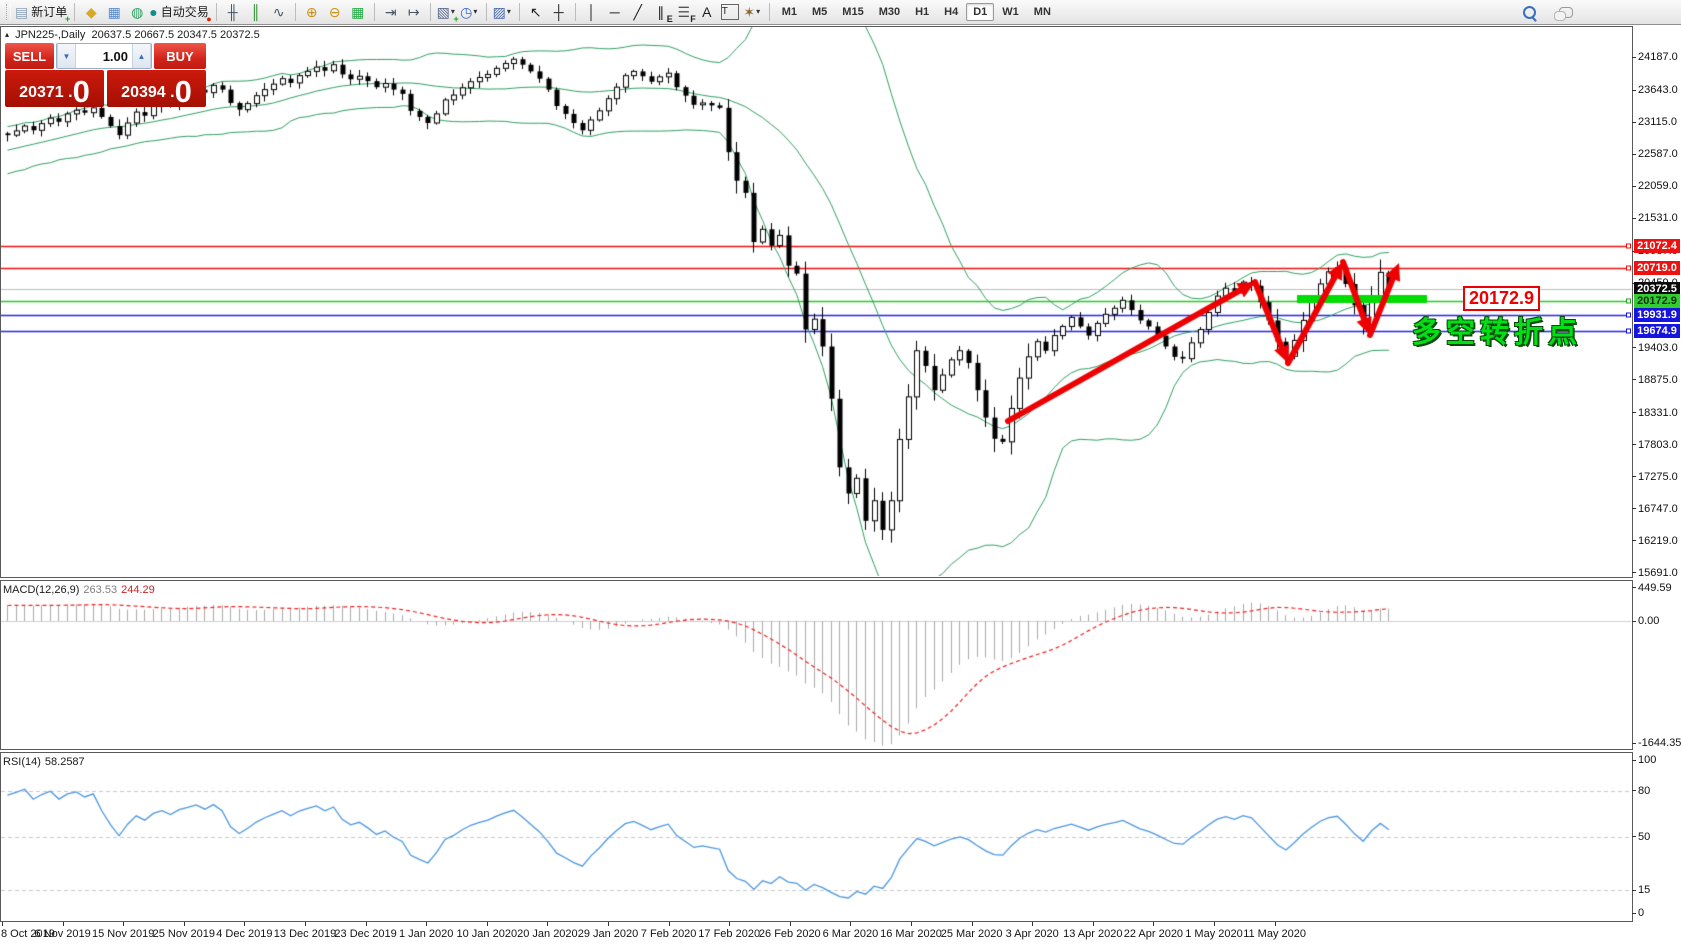 Image resolution: width=1681 pixels, height=944 pixels. Describe the element at coordinates (1655, 587) in the screenshot. I see `macd-axis-label: 449.59` at that location.